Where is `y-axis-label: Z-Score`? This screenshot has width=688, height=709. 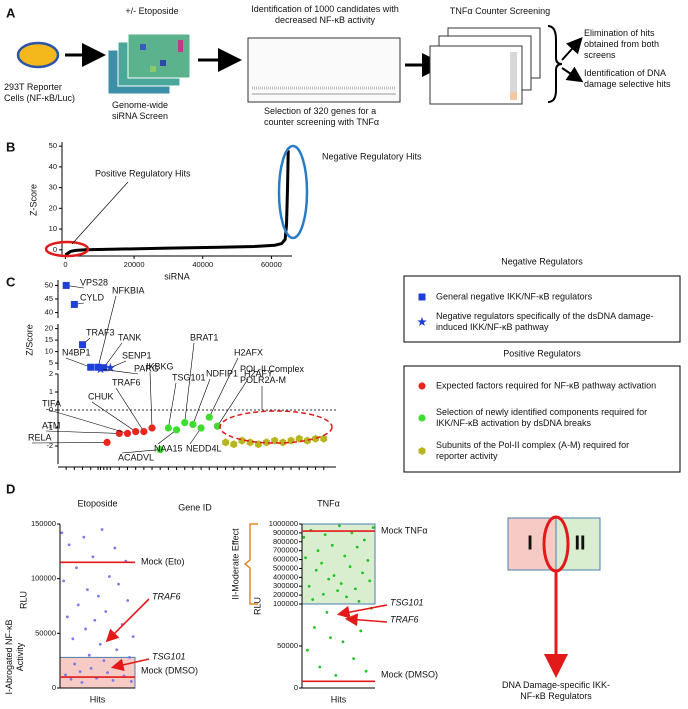
y-axis-label: Z-Score is located at coordinates (33, 200).